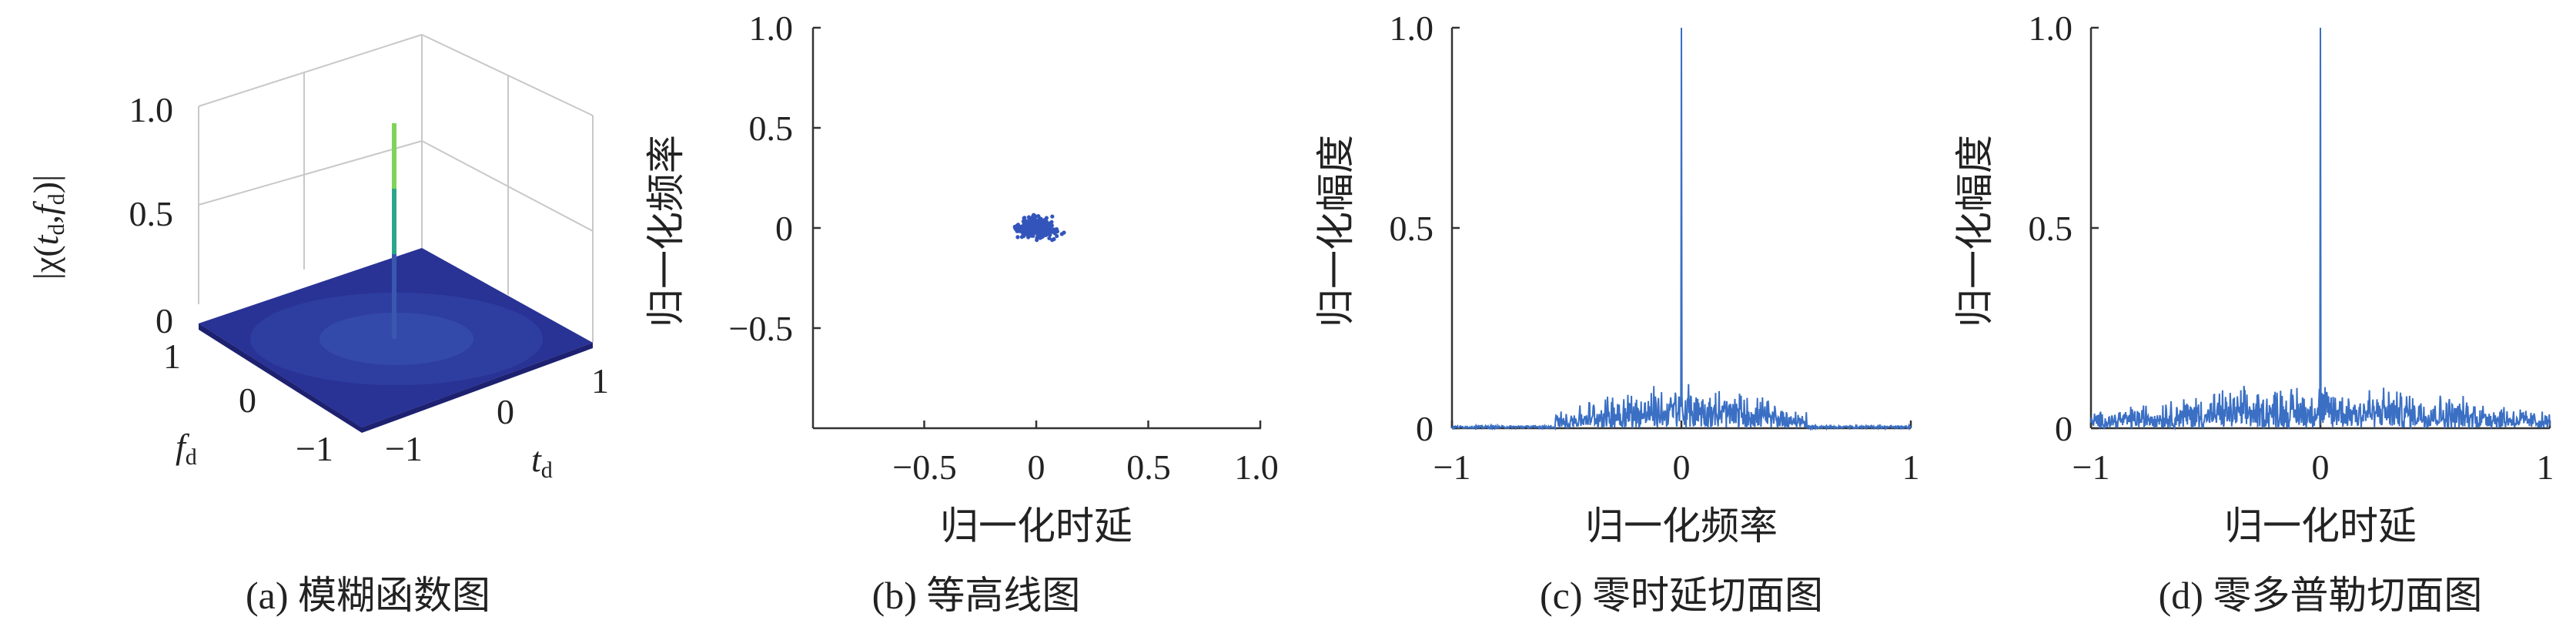 This screenshot has height=630, width=2576. What do you see at coordinates (2546, 467) in the screenshot?
I see `panel-d-xtick-1: 1` at bounding box center [2546, 467].